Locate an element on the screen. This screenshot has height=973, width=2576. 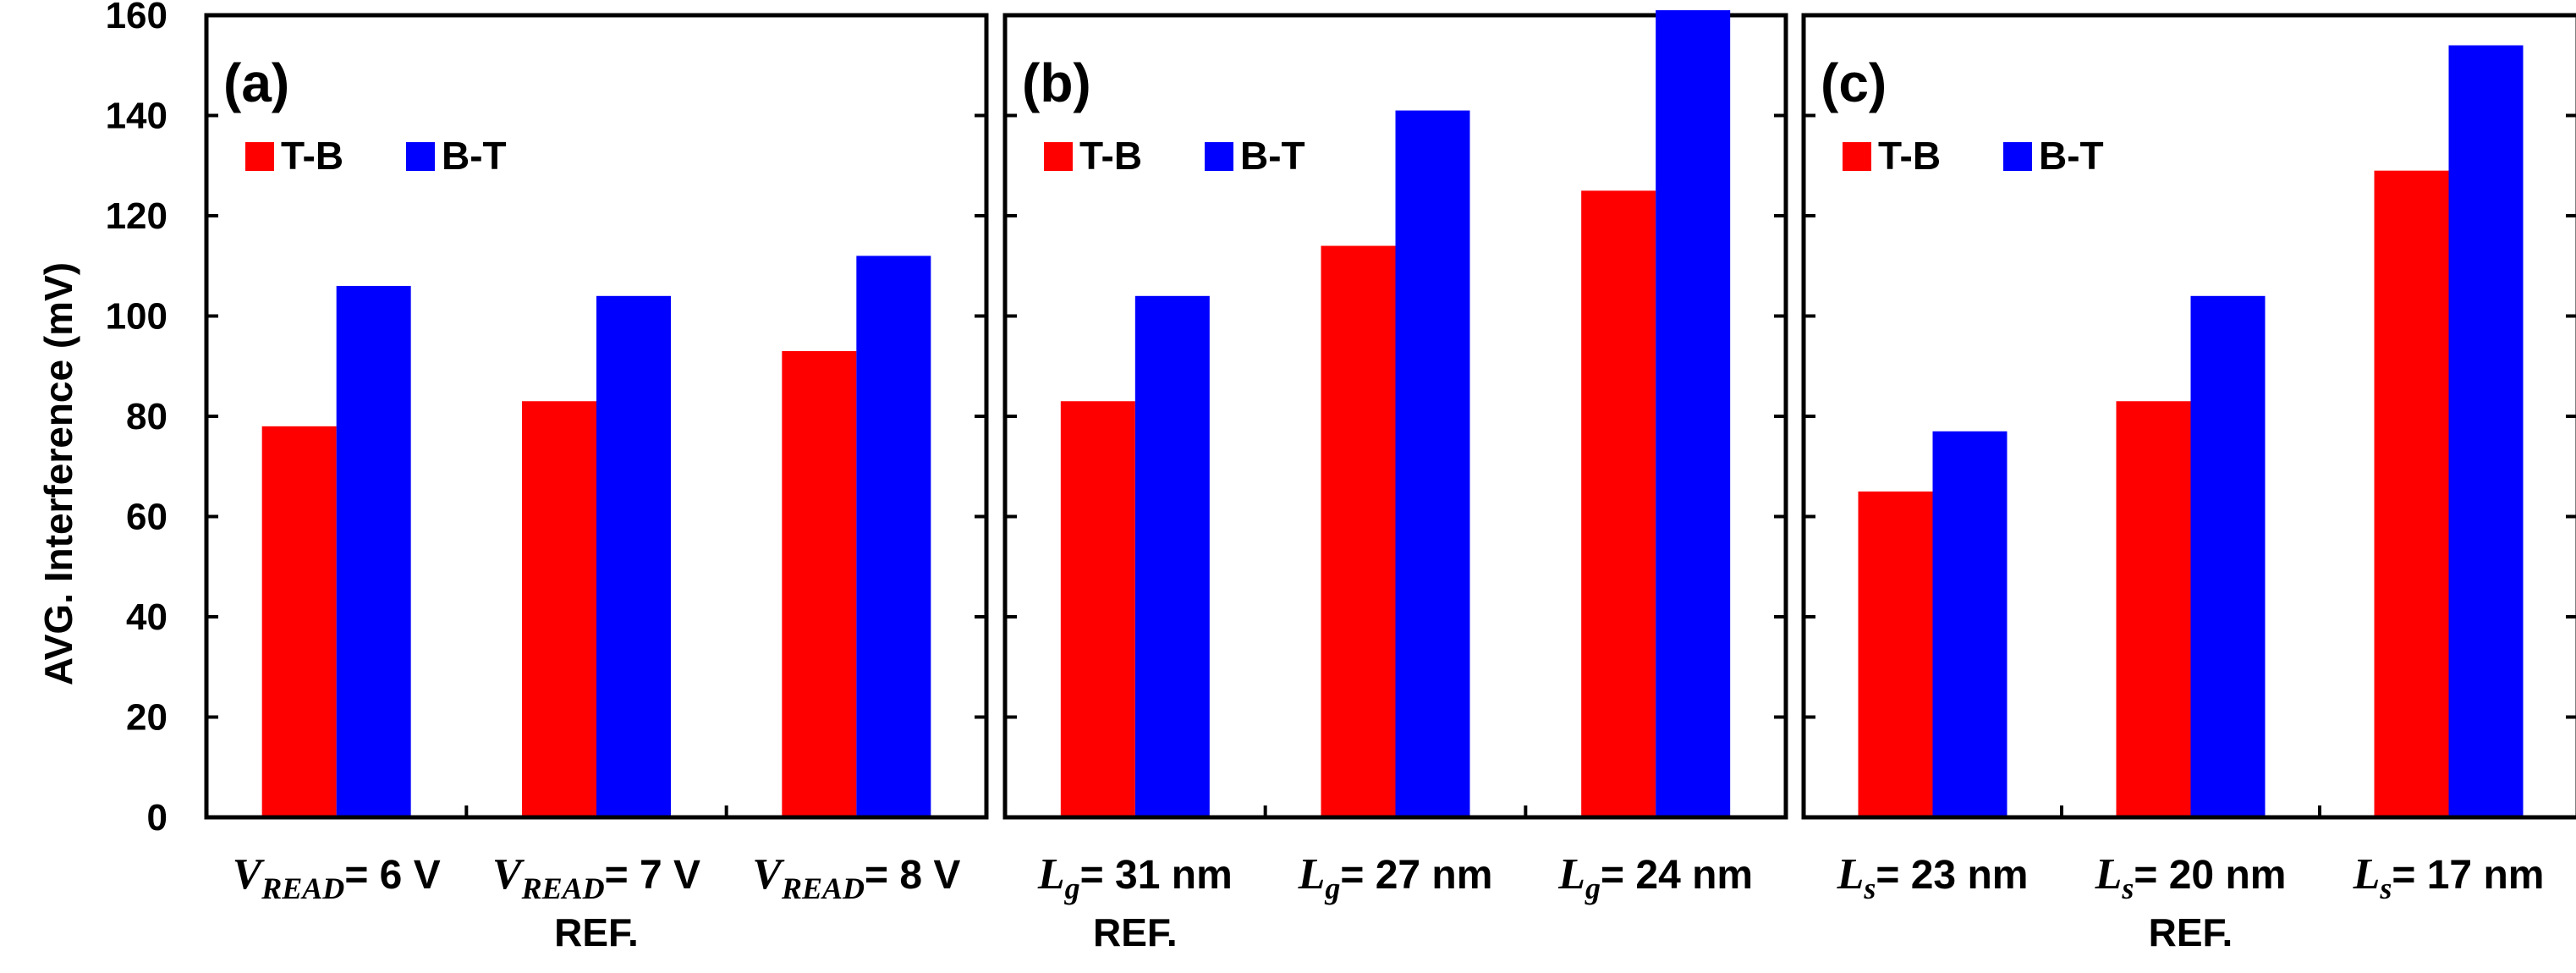
y-axis-label: AVG. Interference (mV) is located at coordinates (58, 474).